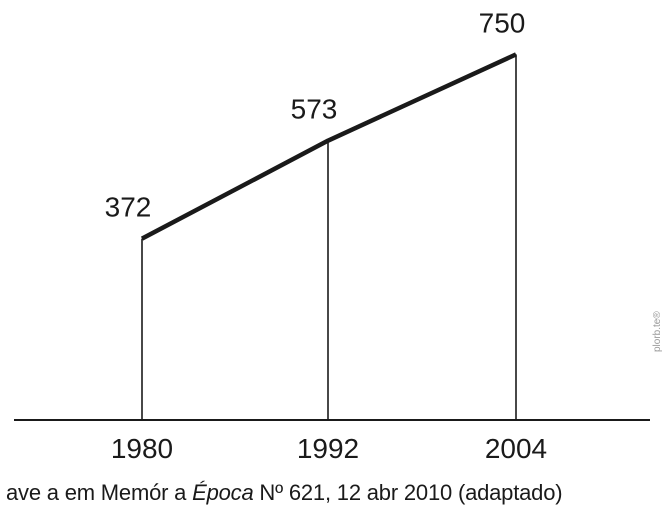 This screenshot has height=514, width=669. What do you see at coordinates (128, 207) in the screenshot?
I see `data-label-1980: 372` at bounding box center [128, 207].